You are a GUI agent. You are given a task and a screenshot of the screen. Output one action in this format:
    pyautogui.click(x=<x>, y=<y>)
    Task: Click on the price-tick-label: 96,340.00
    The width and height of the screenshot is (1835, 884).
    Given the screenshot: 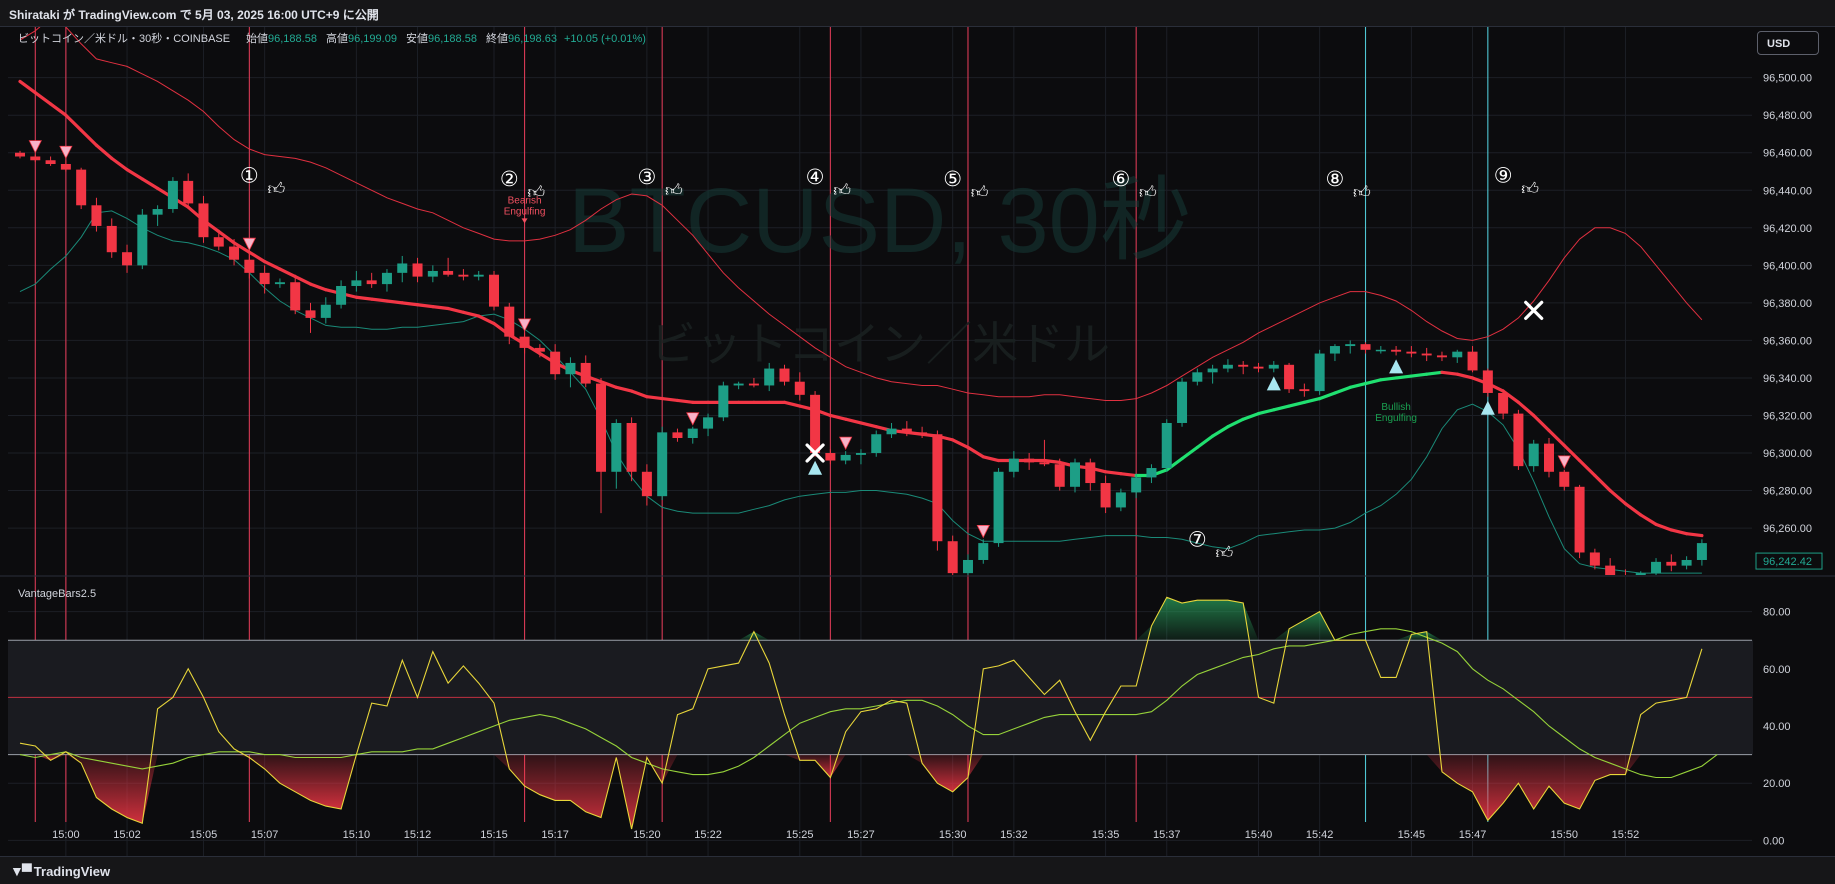 What is the action you would take?
    pyautogui.click(x=1787, y=379)
    